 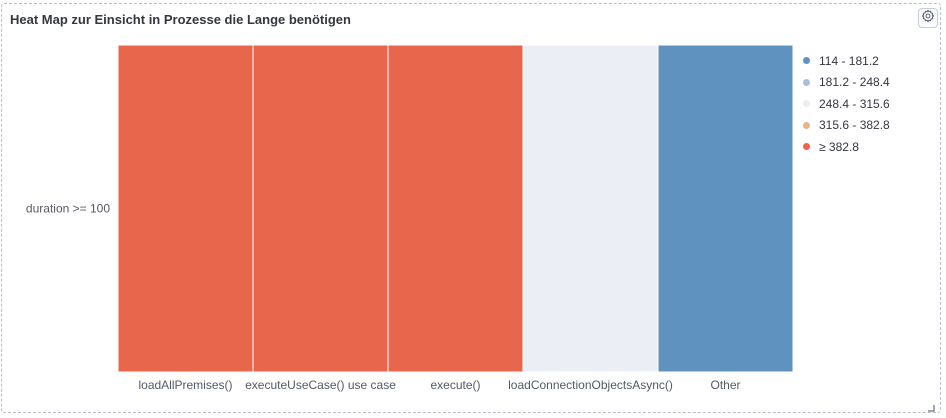 What do you see at coordinates (725, 385) in the screenshot?
I see `x-tick-label: Other` at bounding box center [725, 385].